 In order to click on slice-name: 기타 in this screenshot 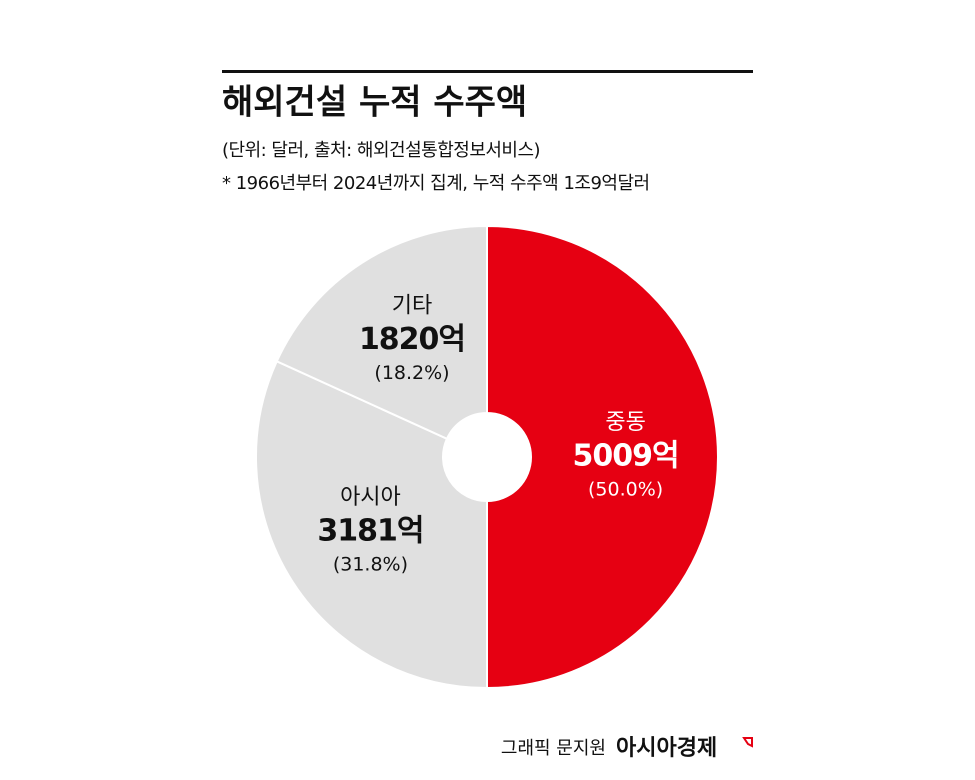, I will do `click(412, 305)`.